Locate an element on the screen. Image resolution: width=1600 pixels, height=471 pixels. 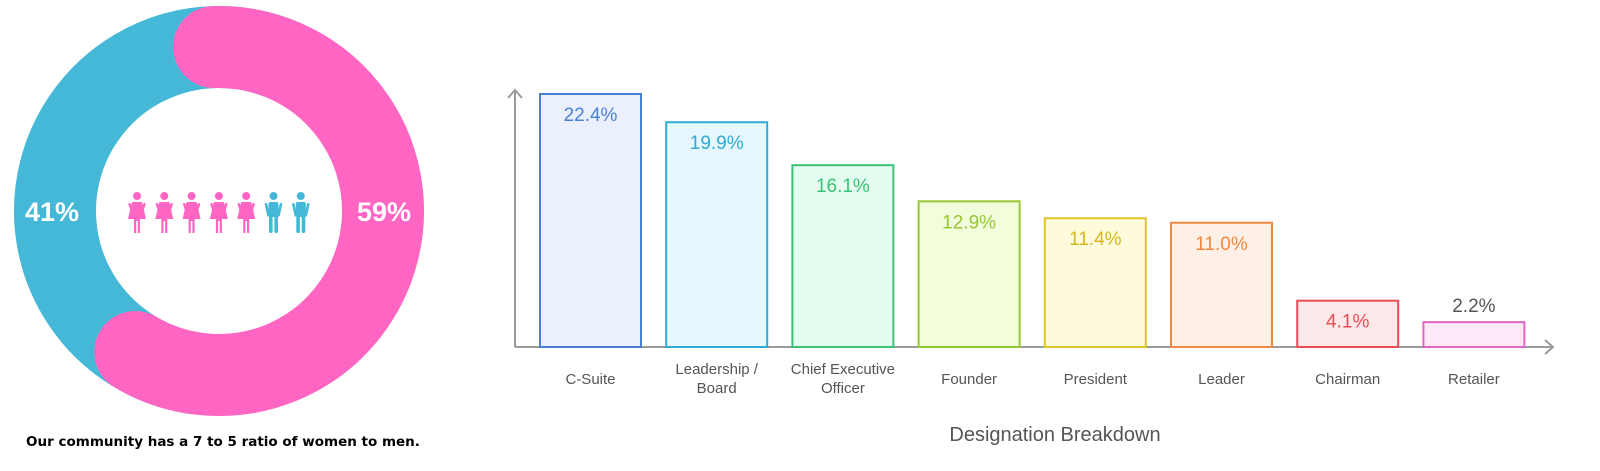
x-tick-label: Leader is located at coordinates (1221, 379).